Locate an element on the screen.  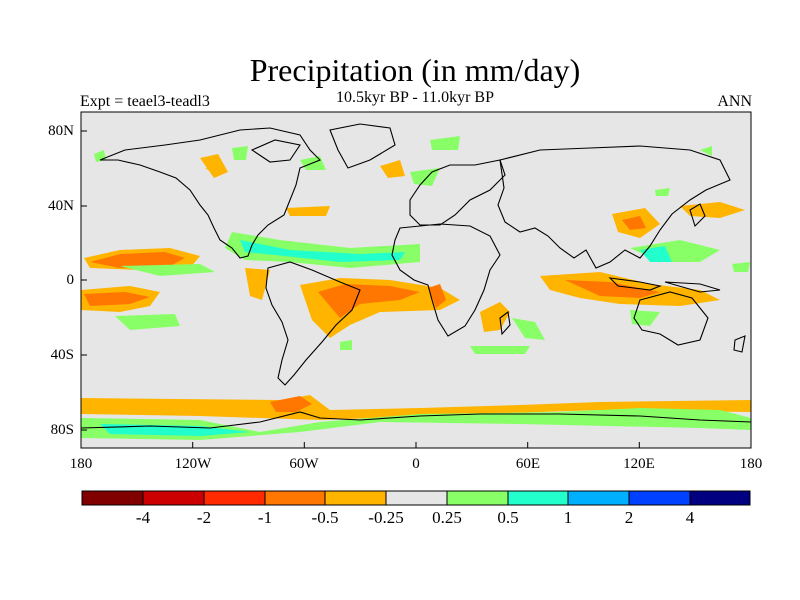
colorbar-label: -1 is located at coordinates (265, 517).